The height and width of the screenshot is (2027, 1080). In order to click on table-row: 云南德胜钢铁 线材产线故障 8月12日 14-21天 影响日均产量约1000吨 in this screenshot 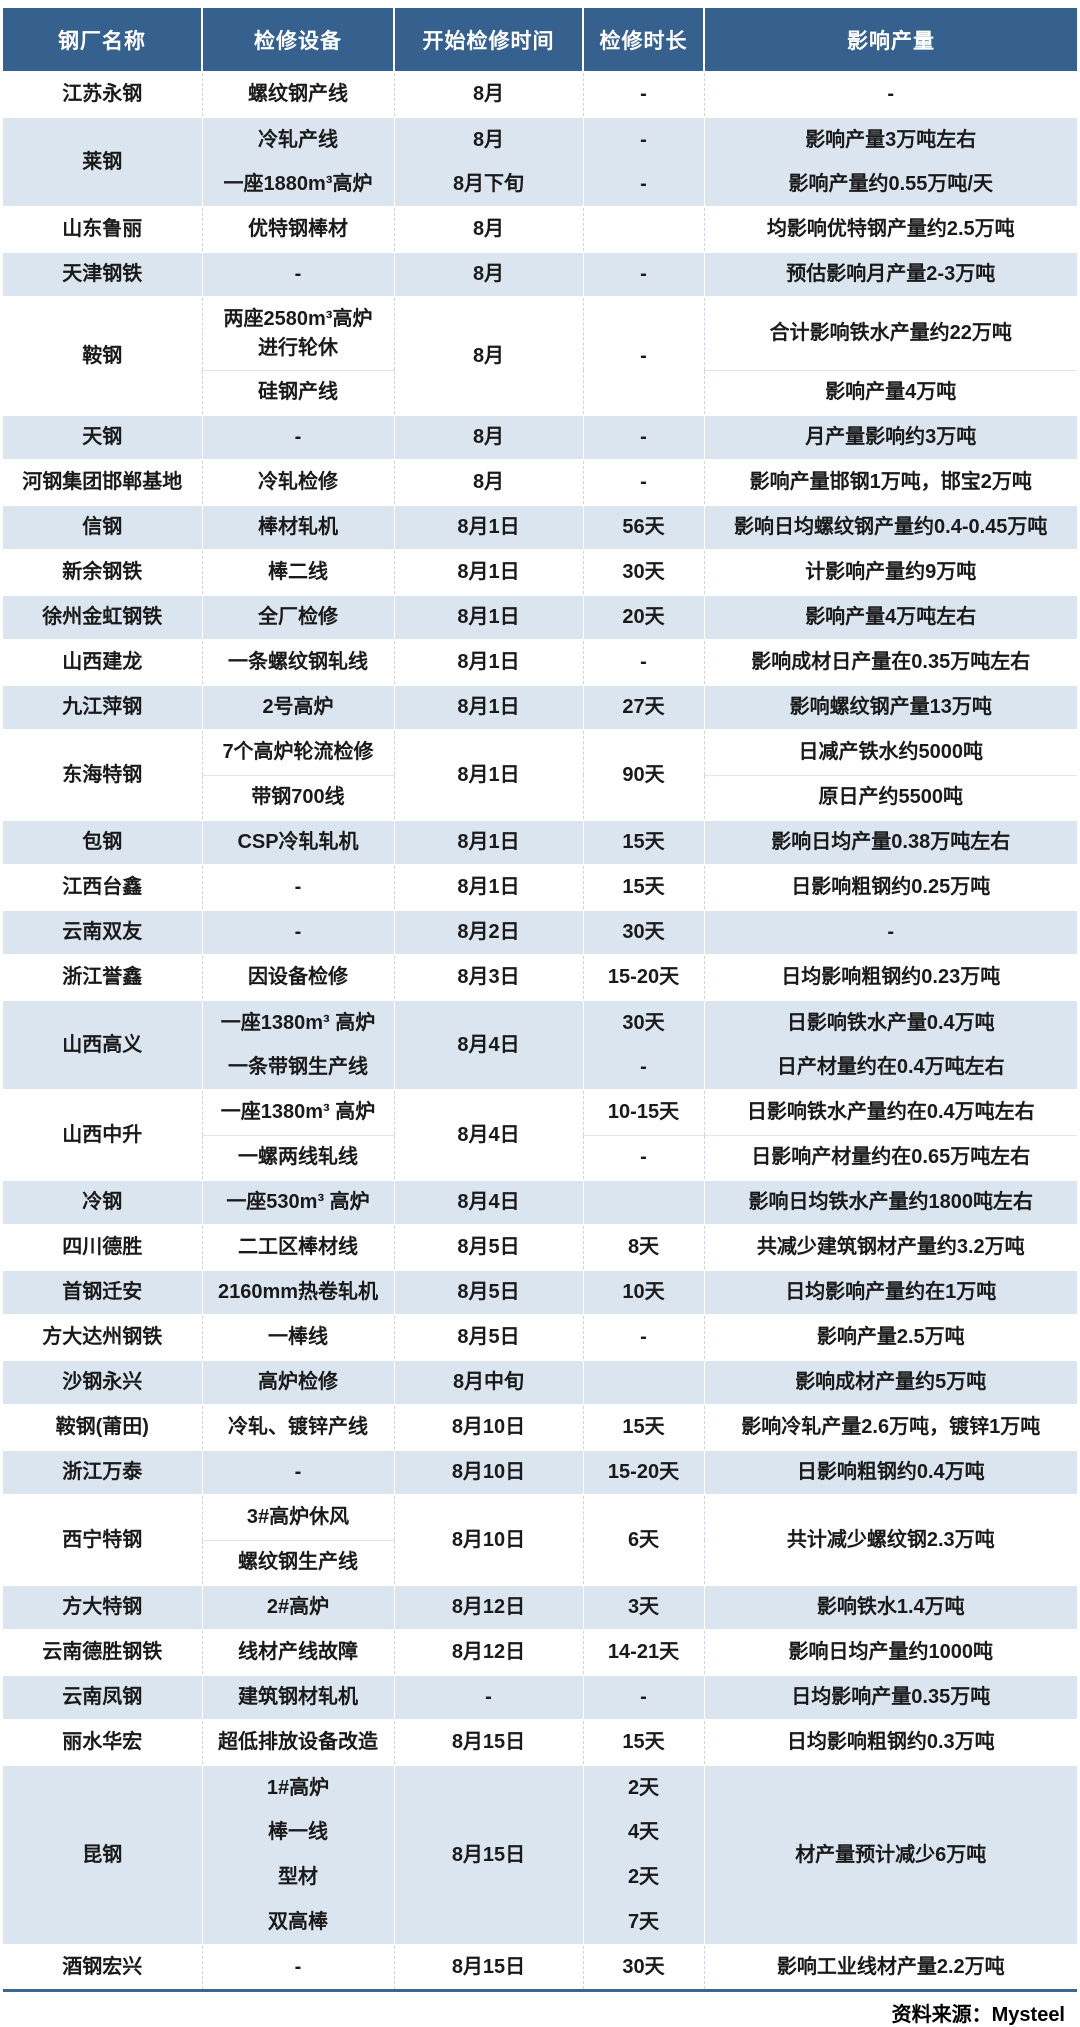, I will do `click(540, 1652)`.